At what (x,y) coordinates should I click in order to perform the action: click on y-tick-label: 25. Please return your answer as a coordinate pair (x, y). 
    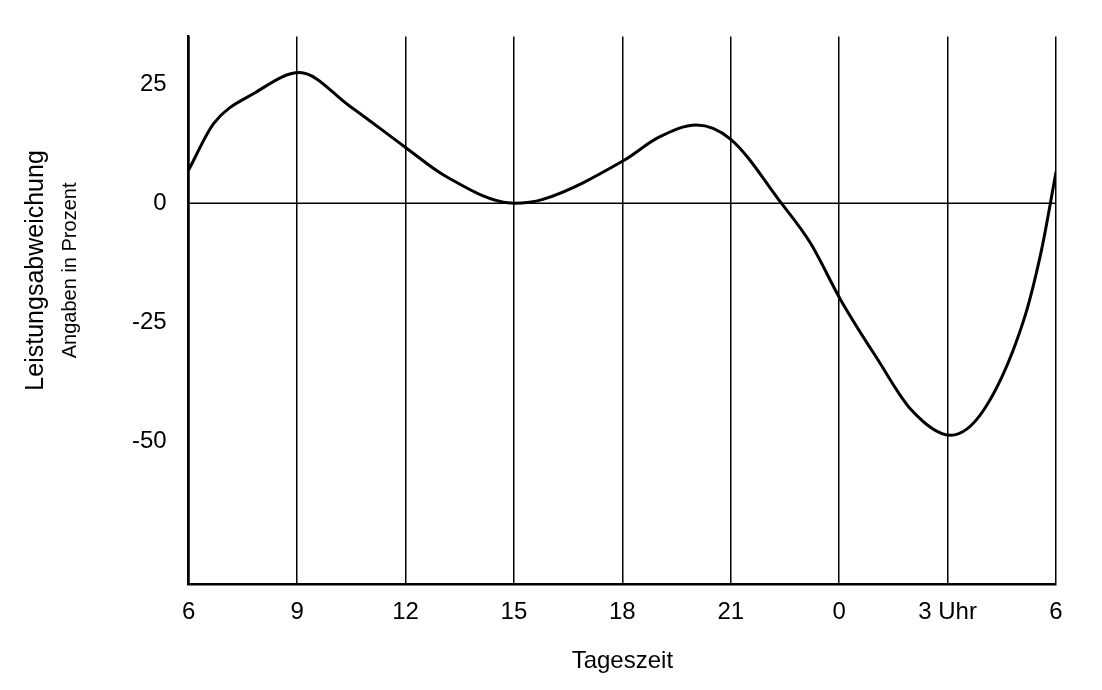
    Looking at the image, I should click on (153, 82).